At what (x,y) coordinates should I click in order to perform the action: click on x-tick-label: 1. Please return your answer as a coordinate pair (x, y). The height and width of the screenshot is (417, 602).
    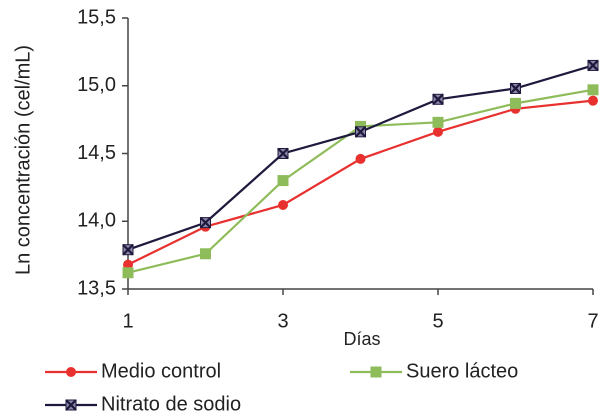
    Looking at the image, I should click on (127, 321).